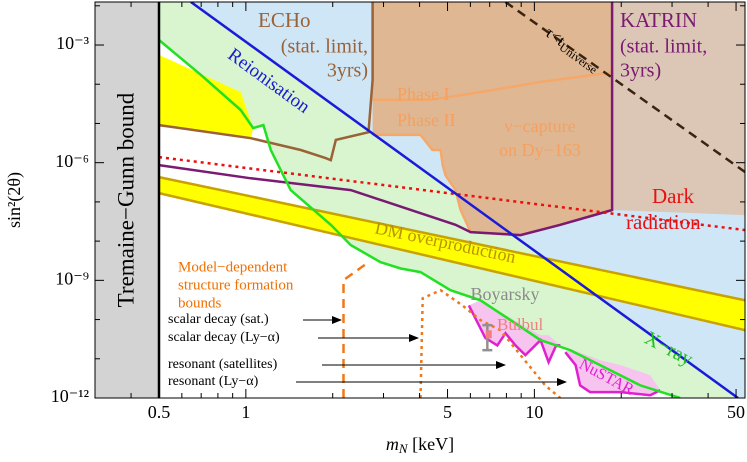 This screenshot has height=462, width=747. Describe the element at coordinates (736, 412) in the screenshot. I see `x-tick-label: 50` at that location.